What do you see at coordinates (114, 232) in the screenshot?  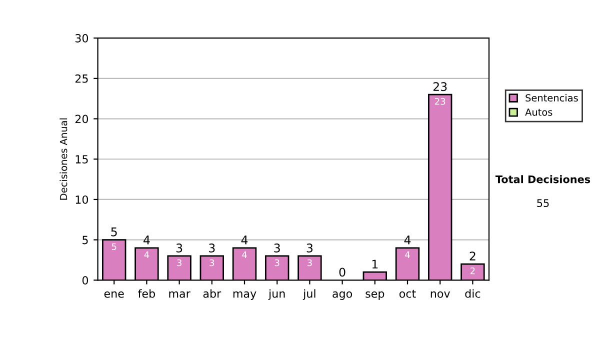 I see `total-label: 5` at bounding box center [114, 232].